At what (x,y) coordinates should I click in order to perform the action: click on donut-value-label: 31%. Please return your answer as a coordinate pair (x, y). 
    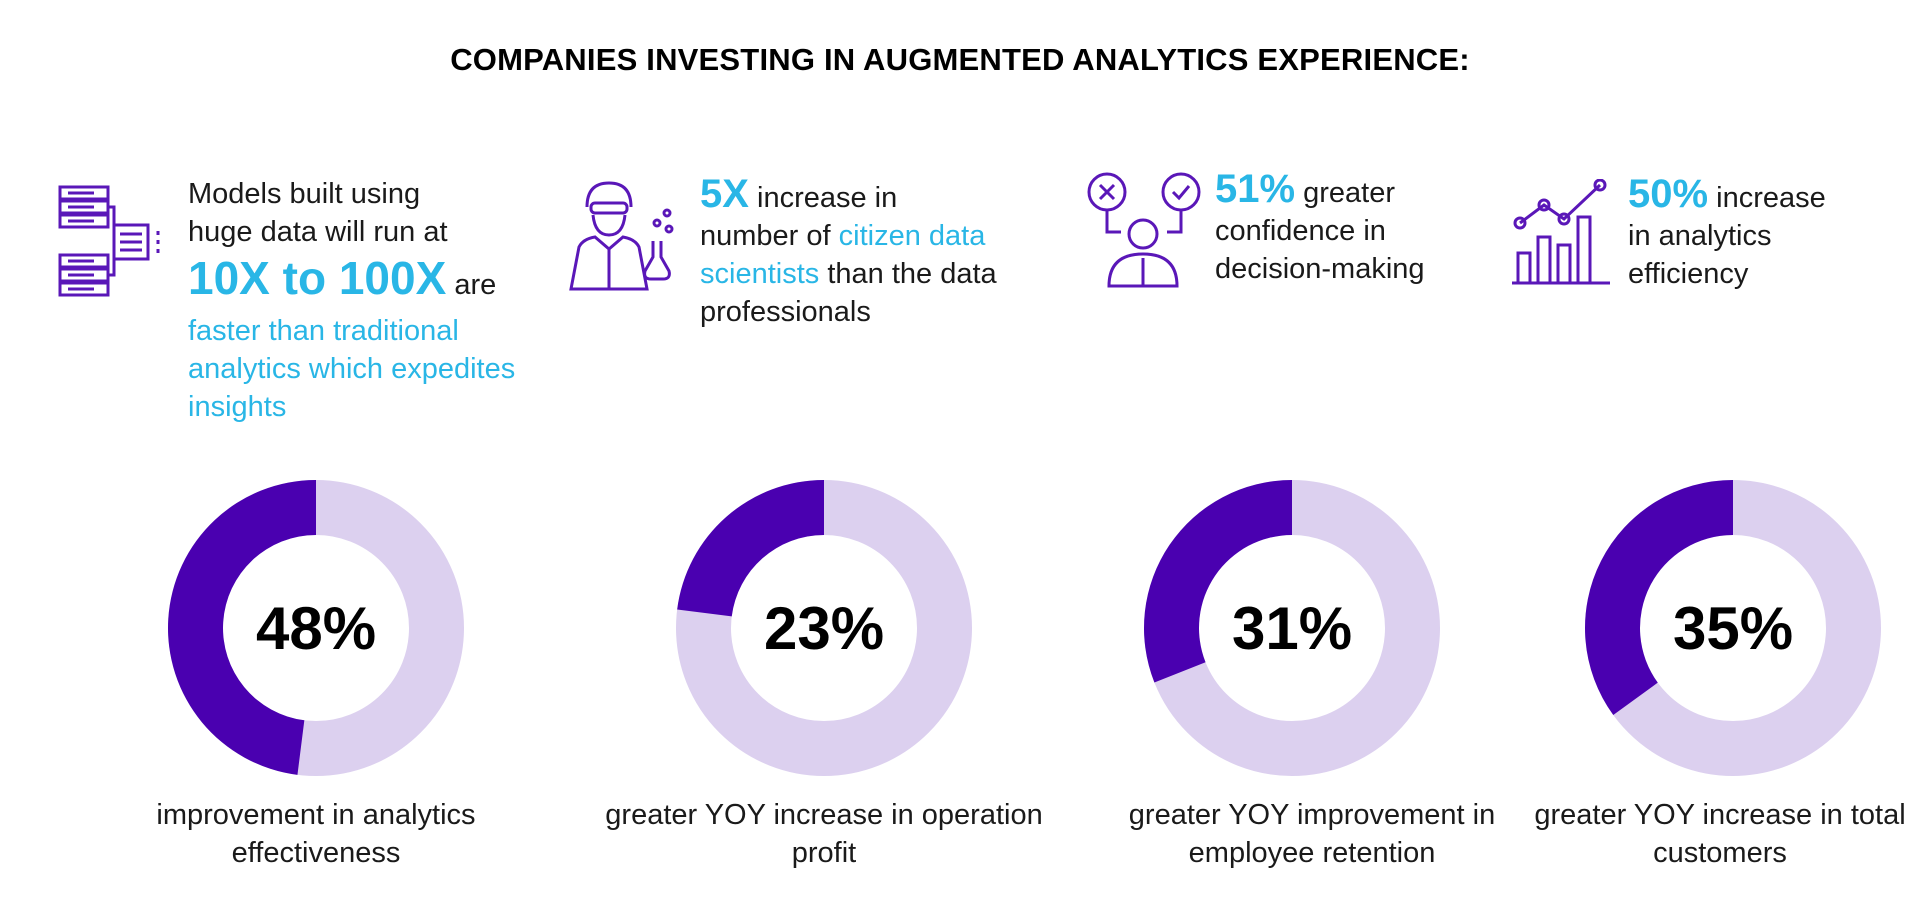
    Looking at the image, I should click on (1292, 628).